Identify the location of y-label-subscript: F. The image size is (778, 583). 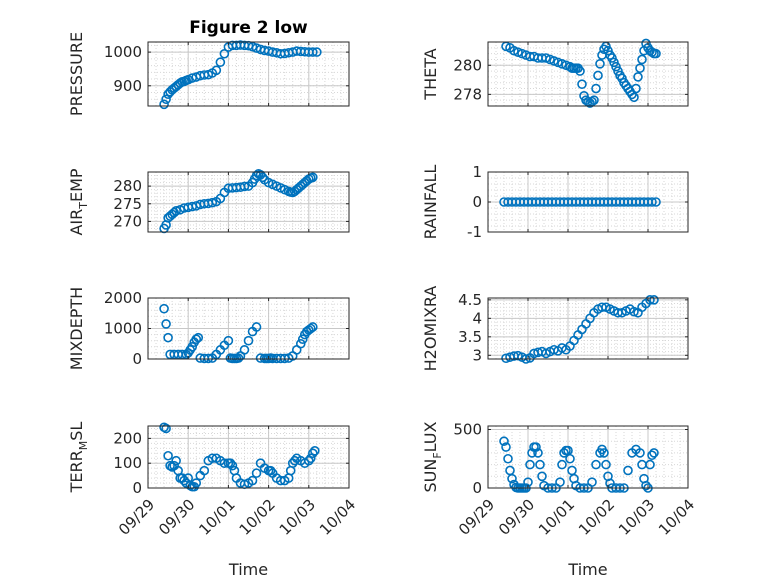
(437, 455).